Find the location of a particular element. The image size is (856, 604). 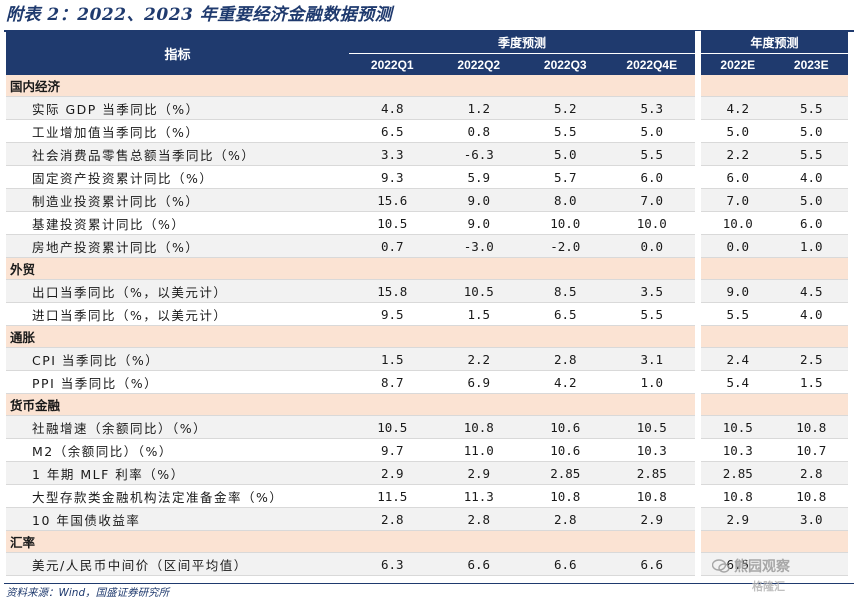

watermark: 熊园观察 is located at coordinates (751, 566).